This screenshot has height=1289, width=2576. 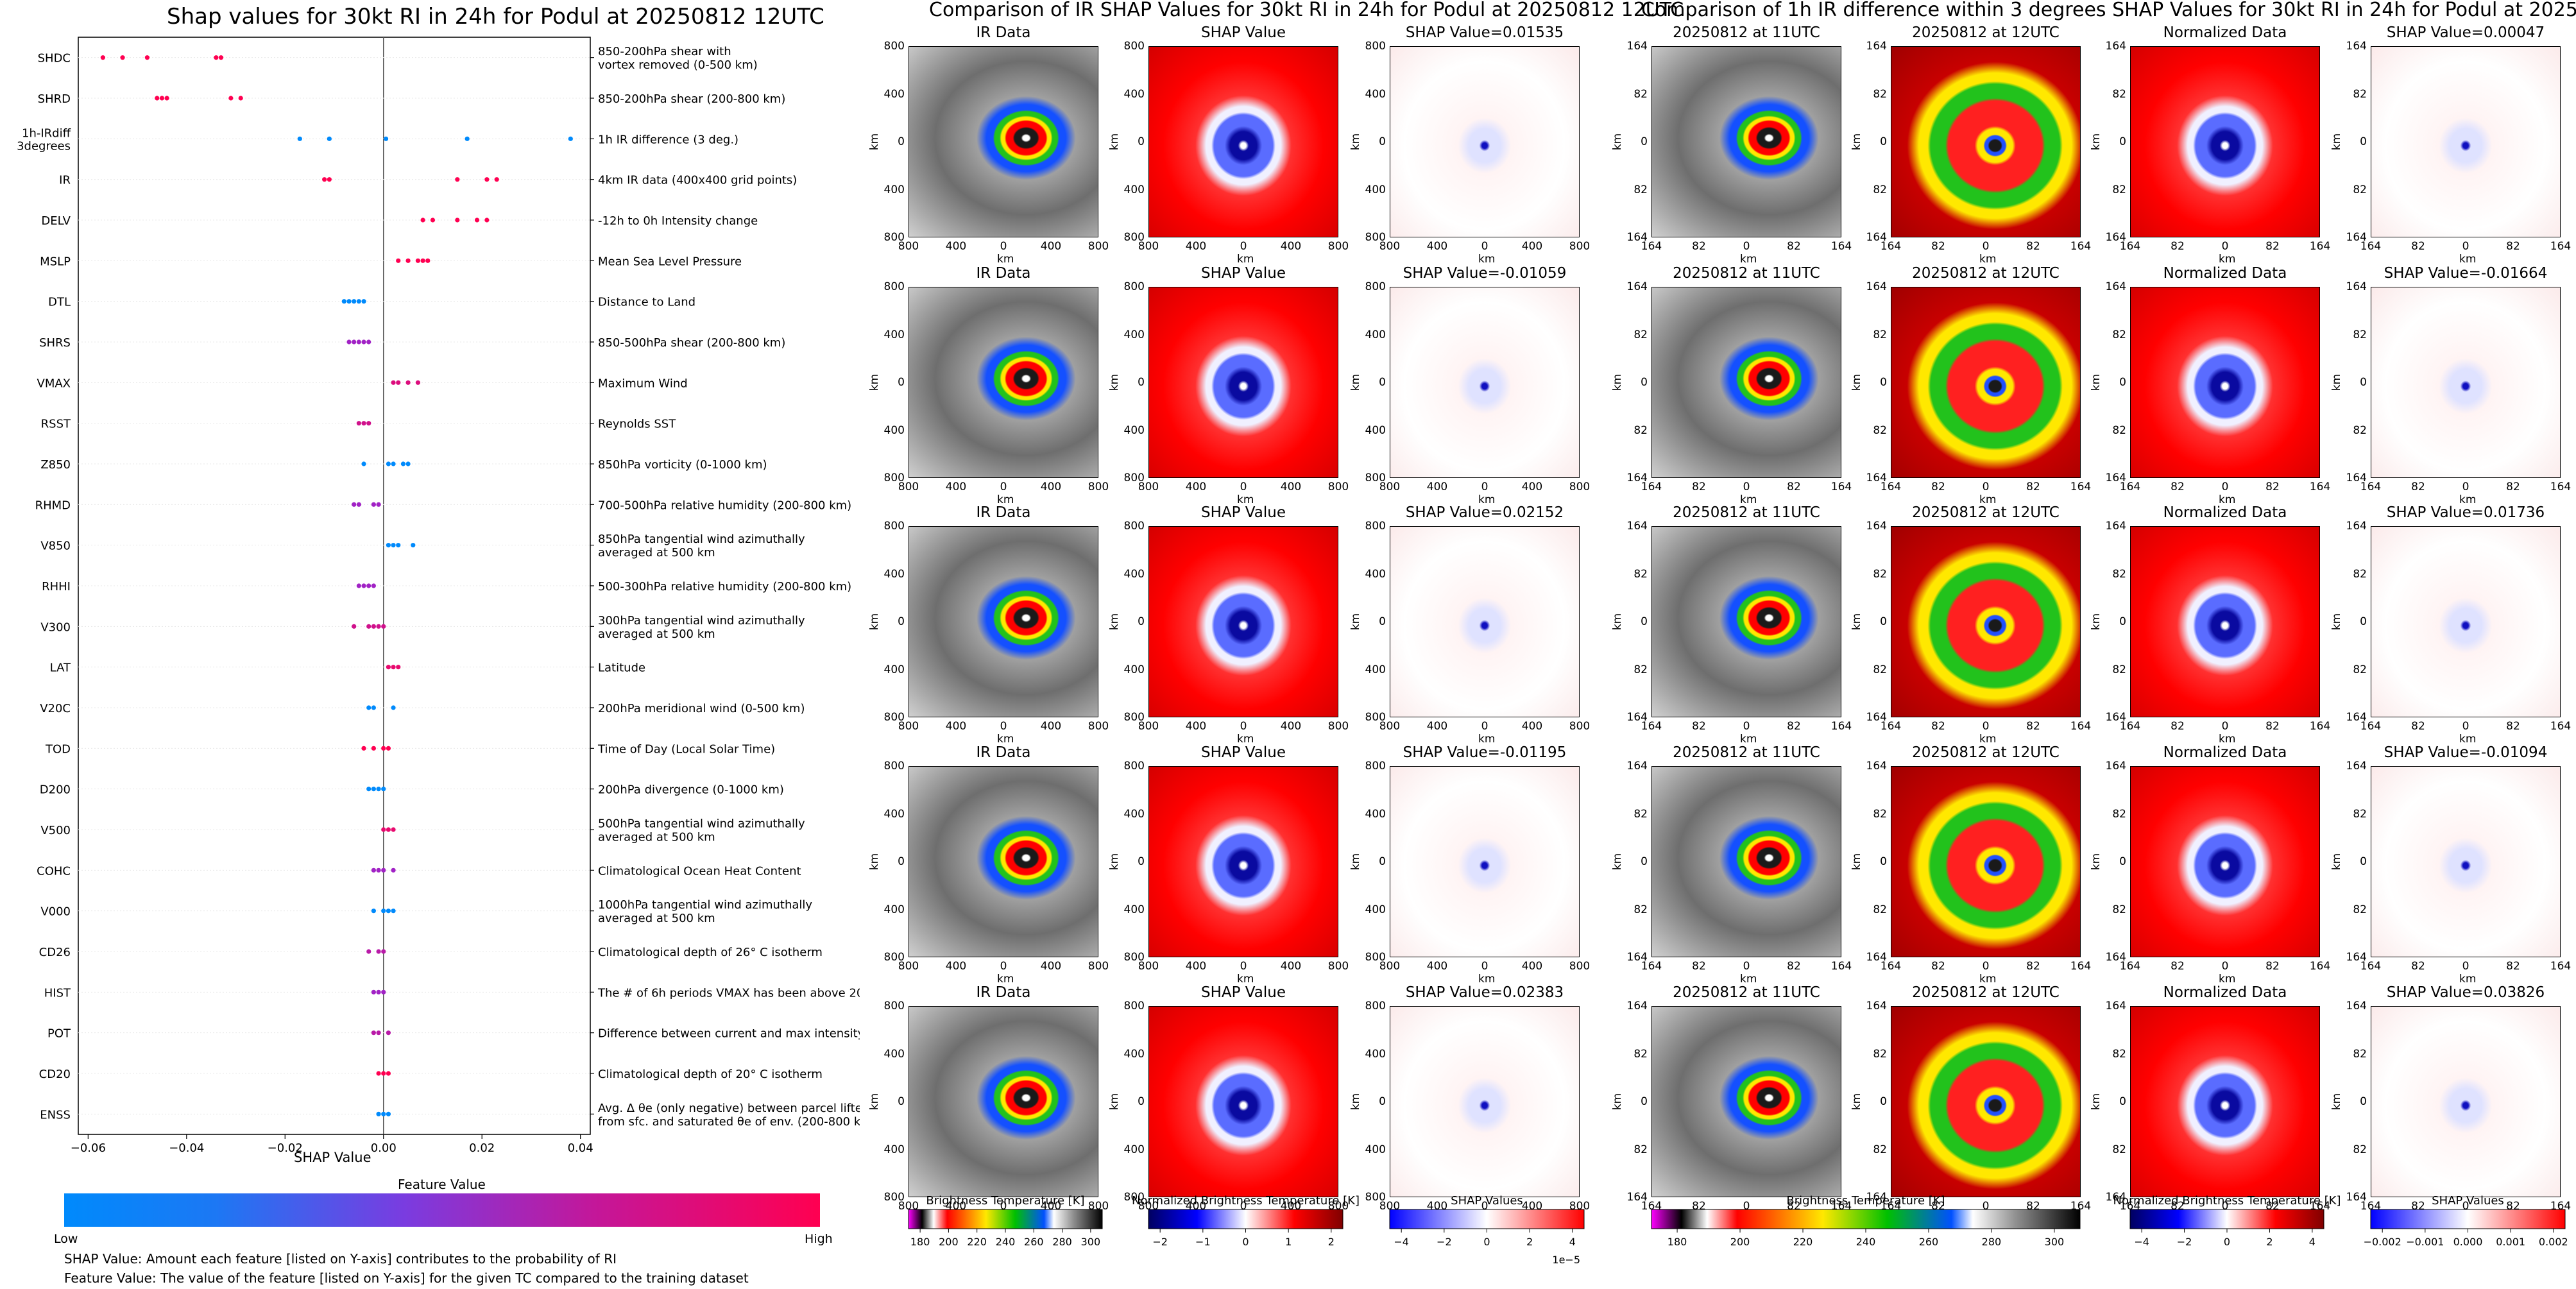 I want to click on colorbar-tick-label: 0.002, so click(x=2553, y=1242).